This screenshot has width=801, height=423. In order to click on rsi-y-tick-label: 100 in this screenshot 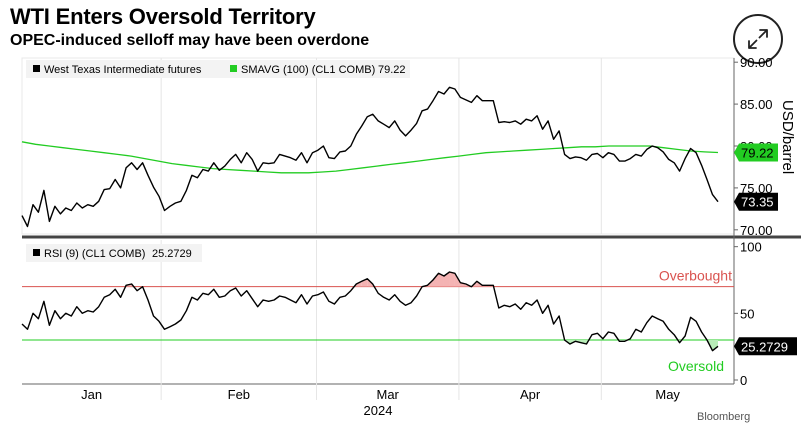, I will do `click(751, 247)`.